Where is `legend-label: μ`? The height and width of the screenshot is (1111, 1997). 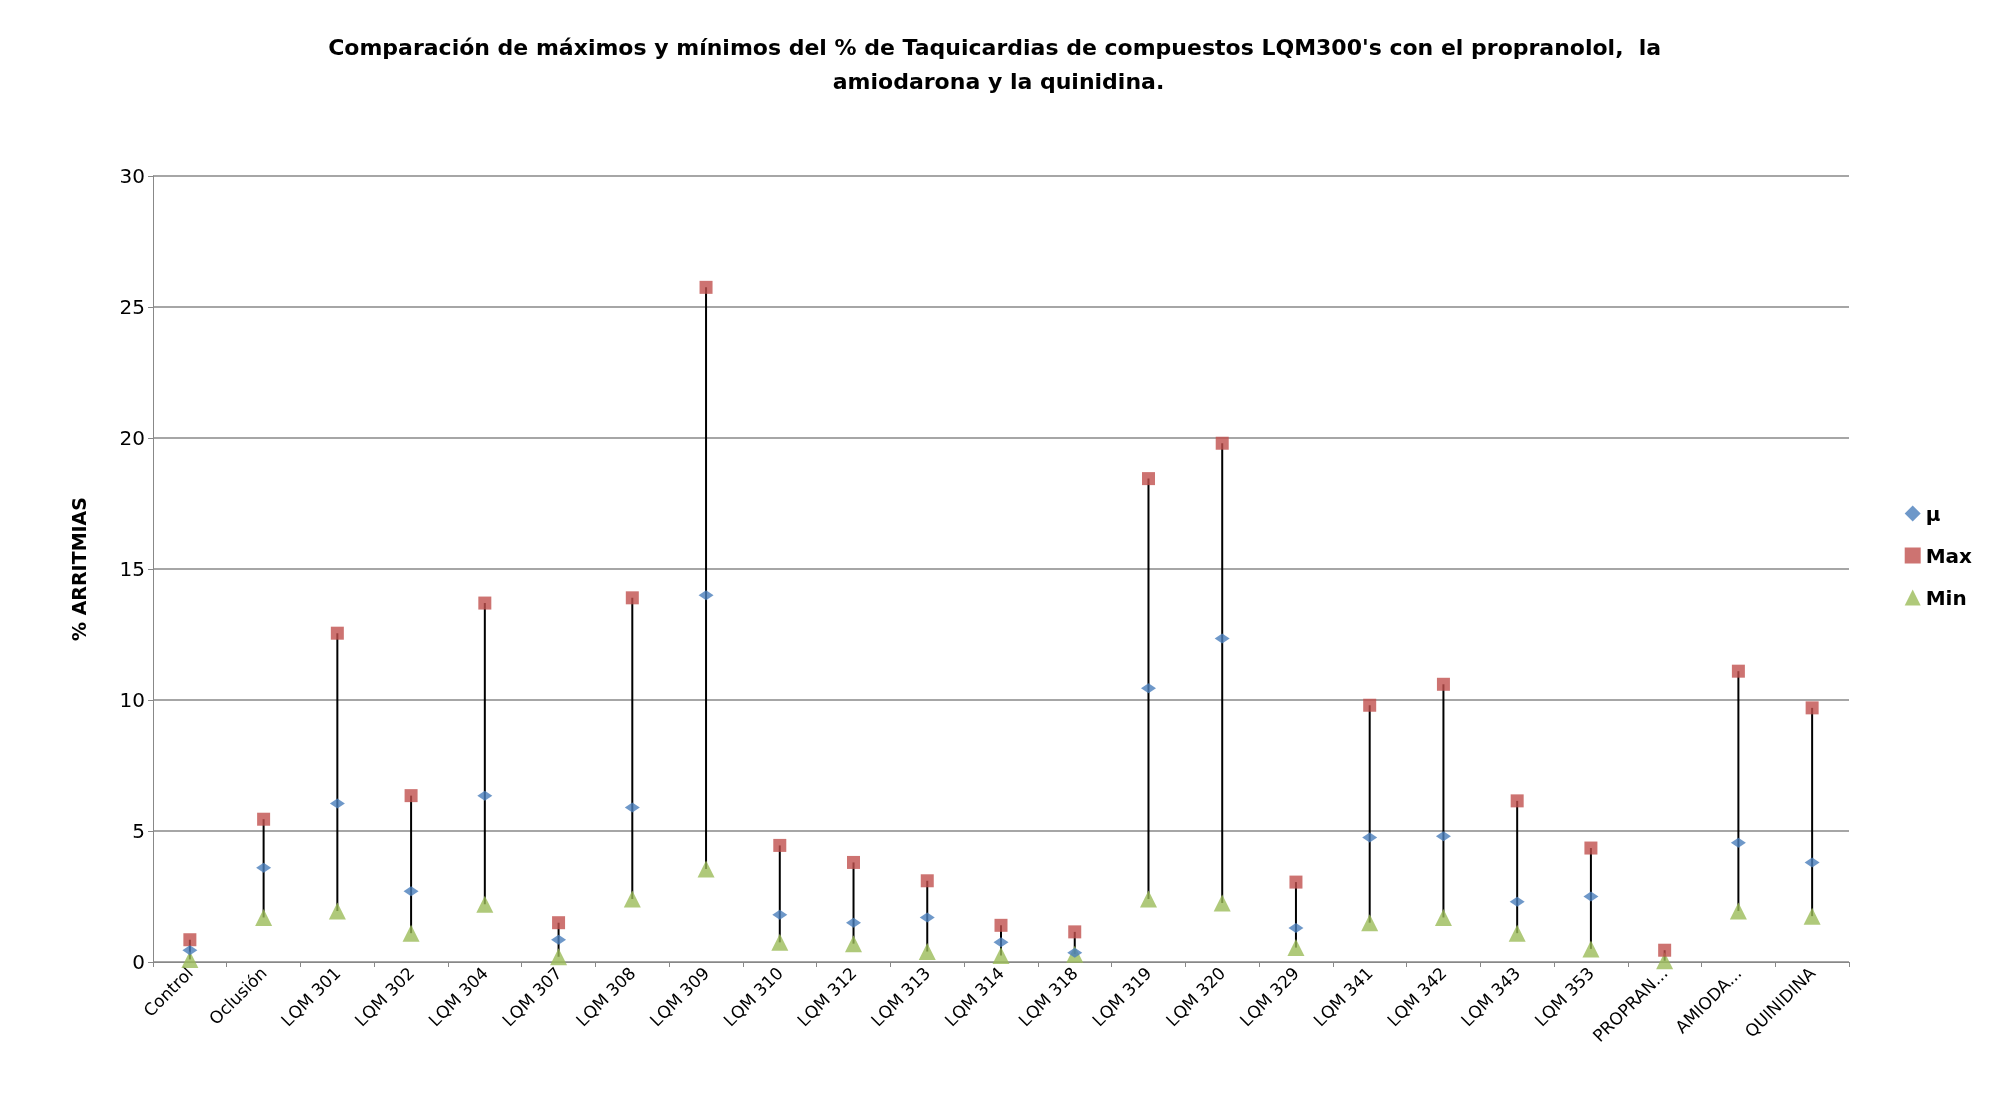
legend-label: μ is located at coordinates (1933, 513).